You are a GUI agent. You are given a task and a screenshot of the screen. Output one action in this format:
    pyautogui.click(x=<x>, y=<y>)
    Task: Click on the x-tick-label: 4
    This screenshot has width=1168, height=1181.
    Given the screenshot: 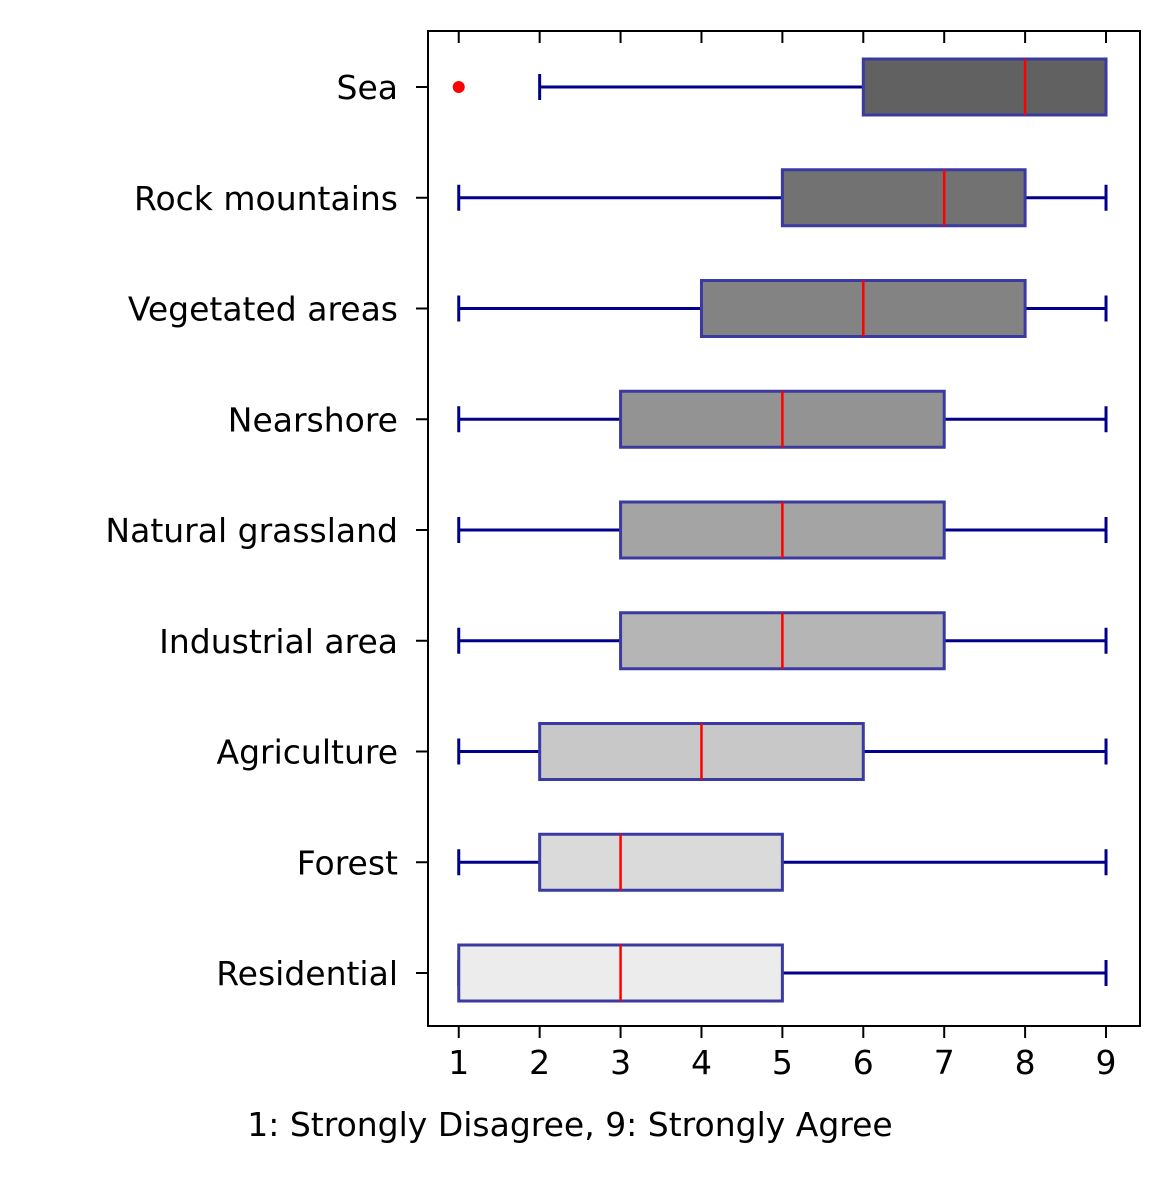 What is the action you would take?
    pyautogui.click(x=701, y=1062)
    